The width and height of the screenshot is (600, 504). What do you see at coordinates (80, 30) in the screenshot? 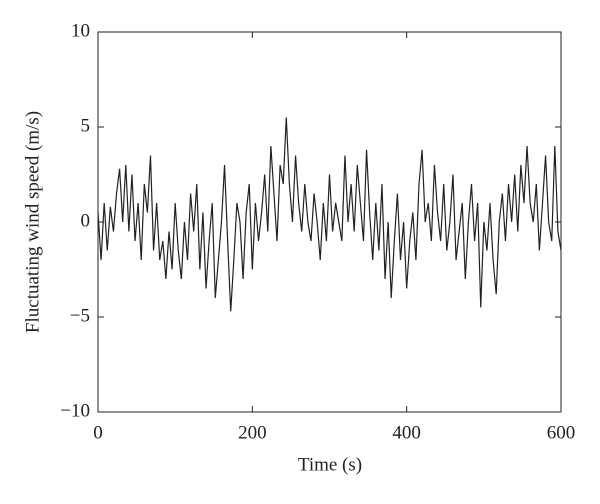
I see `y-tick-label: 10` at bounding box center [80, 30].